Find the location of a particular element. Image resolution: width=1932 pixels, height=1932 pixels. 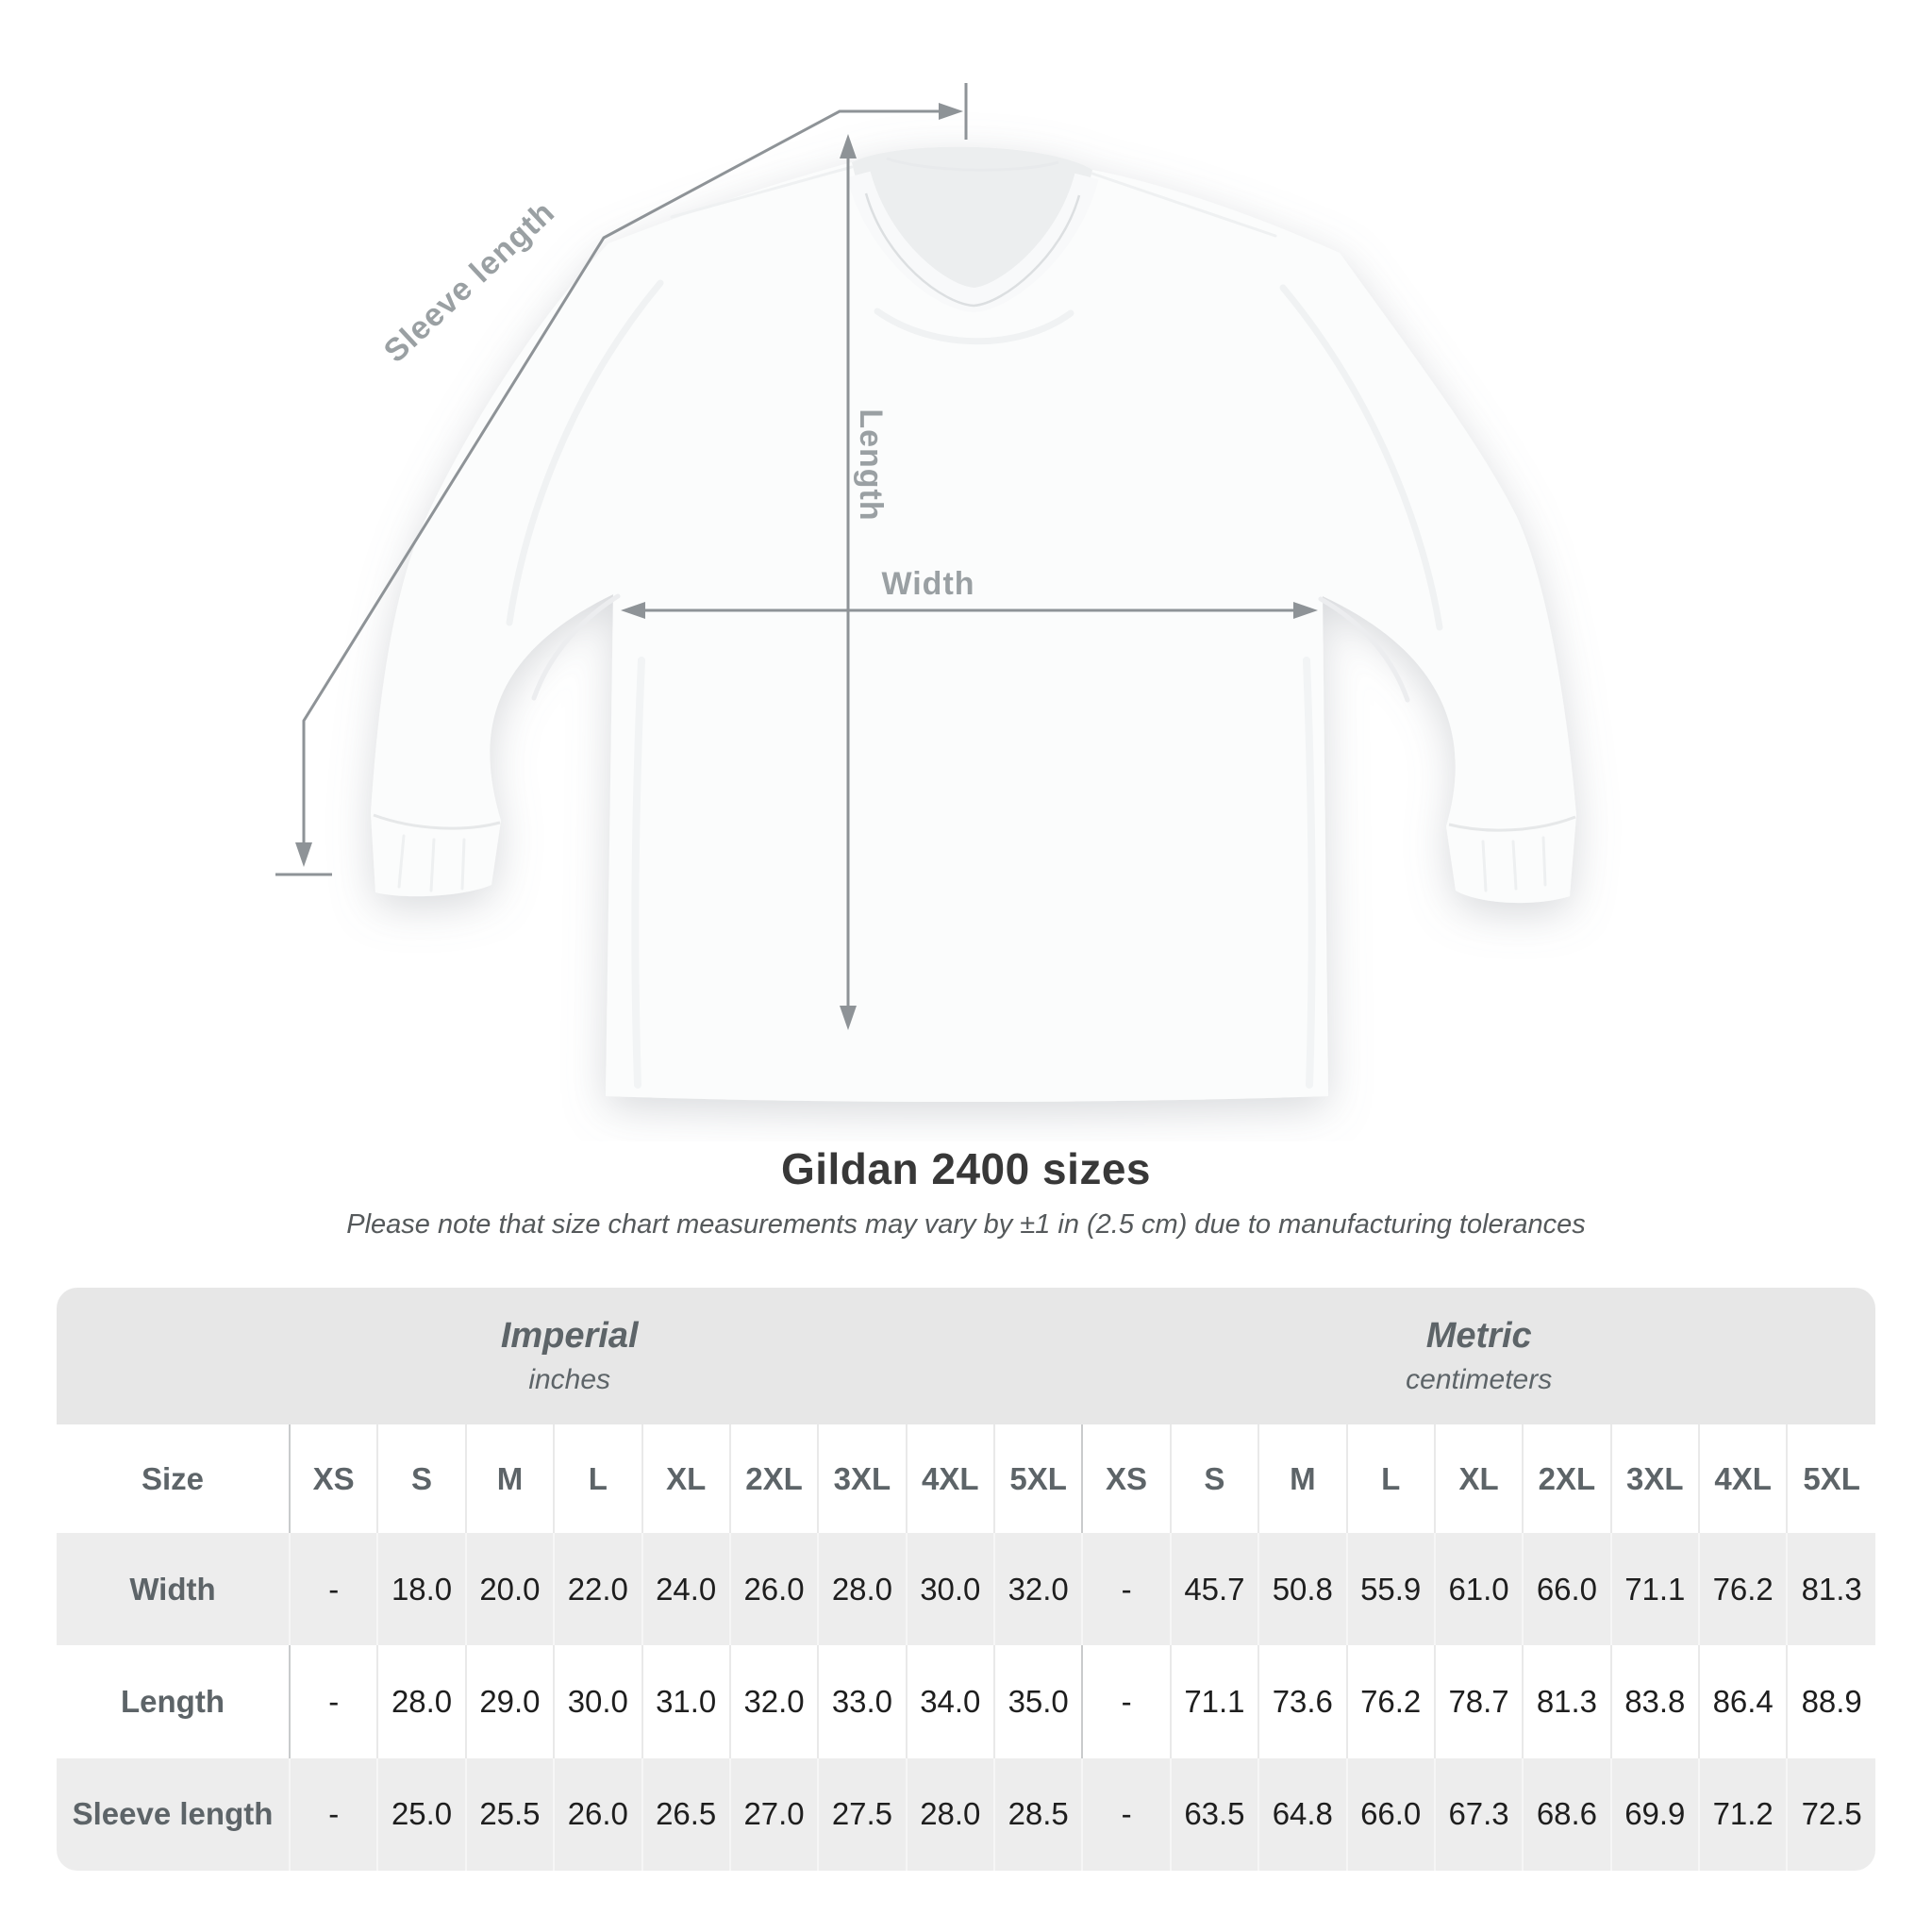

col-header-metric-xs: XS is located at coordinates (1126, 1478).